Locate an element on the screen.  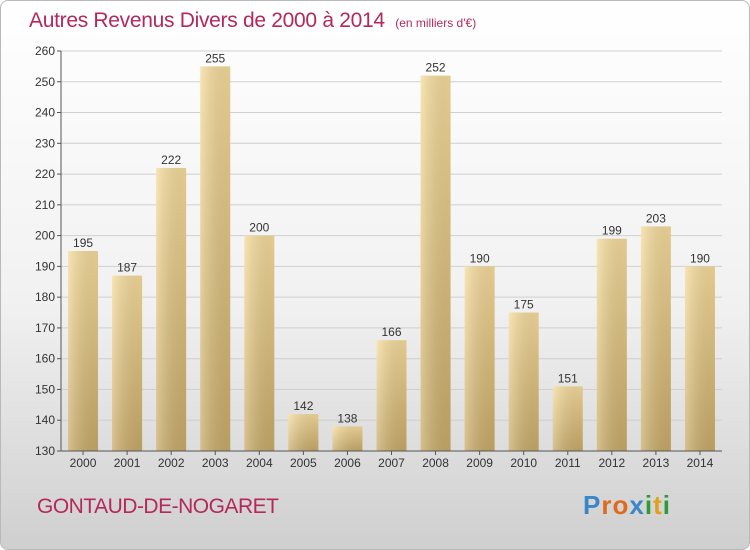
data-label: 199 is located at coordinates (612, 231).